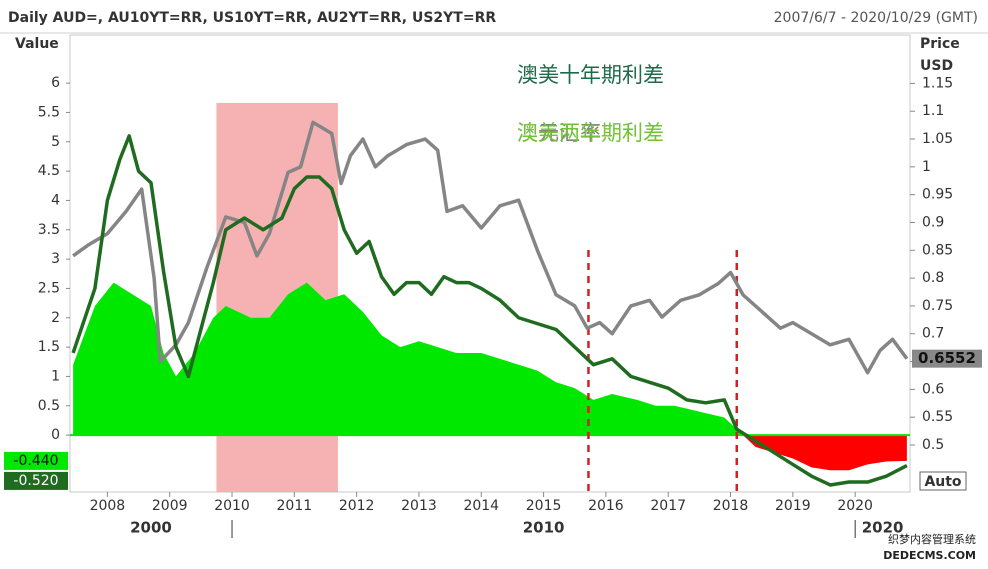 The image size is (988, 569). What do you see at coordinates (933, 445) in the screenshot?
I see `y2-tick-label: 0.5` at bounding box center [933, 445].